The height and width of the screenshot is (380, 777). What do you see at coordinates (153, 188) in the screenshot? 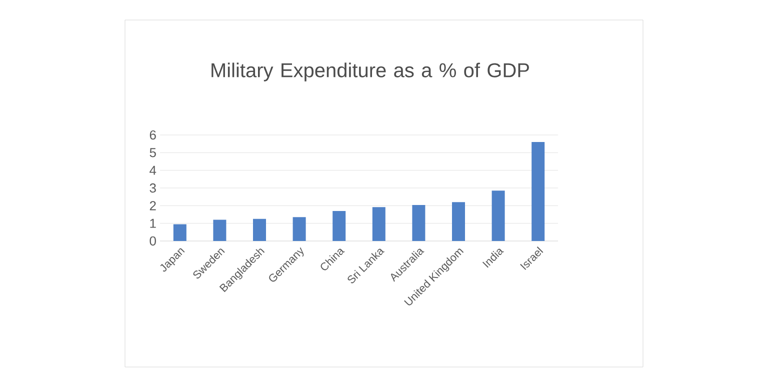
I see `y-tick-label: 3` at bounding box center [153, 188].